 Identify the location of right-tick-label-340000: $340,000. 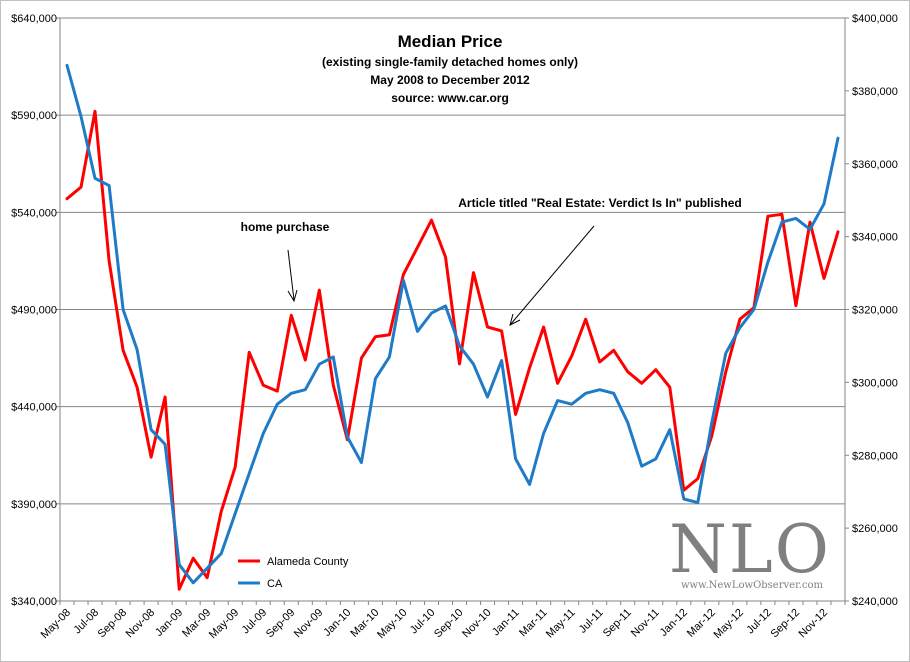
(875, 238).